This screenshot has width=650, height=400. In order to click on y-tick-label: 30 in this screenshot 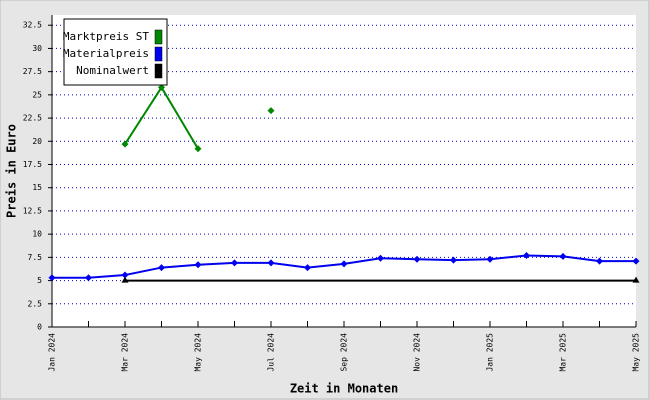, I will do `click(37, 48)`.